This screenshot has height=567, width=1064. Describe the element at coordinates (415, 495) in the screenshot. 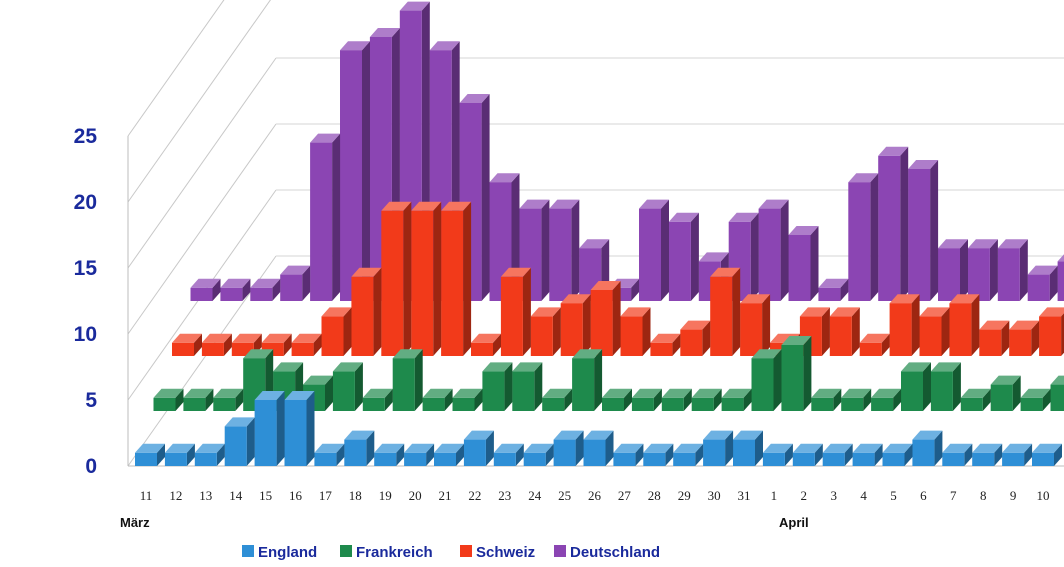

I see `x-tick-label: 20` at that location.